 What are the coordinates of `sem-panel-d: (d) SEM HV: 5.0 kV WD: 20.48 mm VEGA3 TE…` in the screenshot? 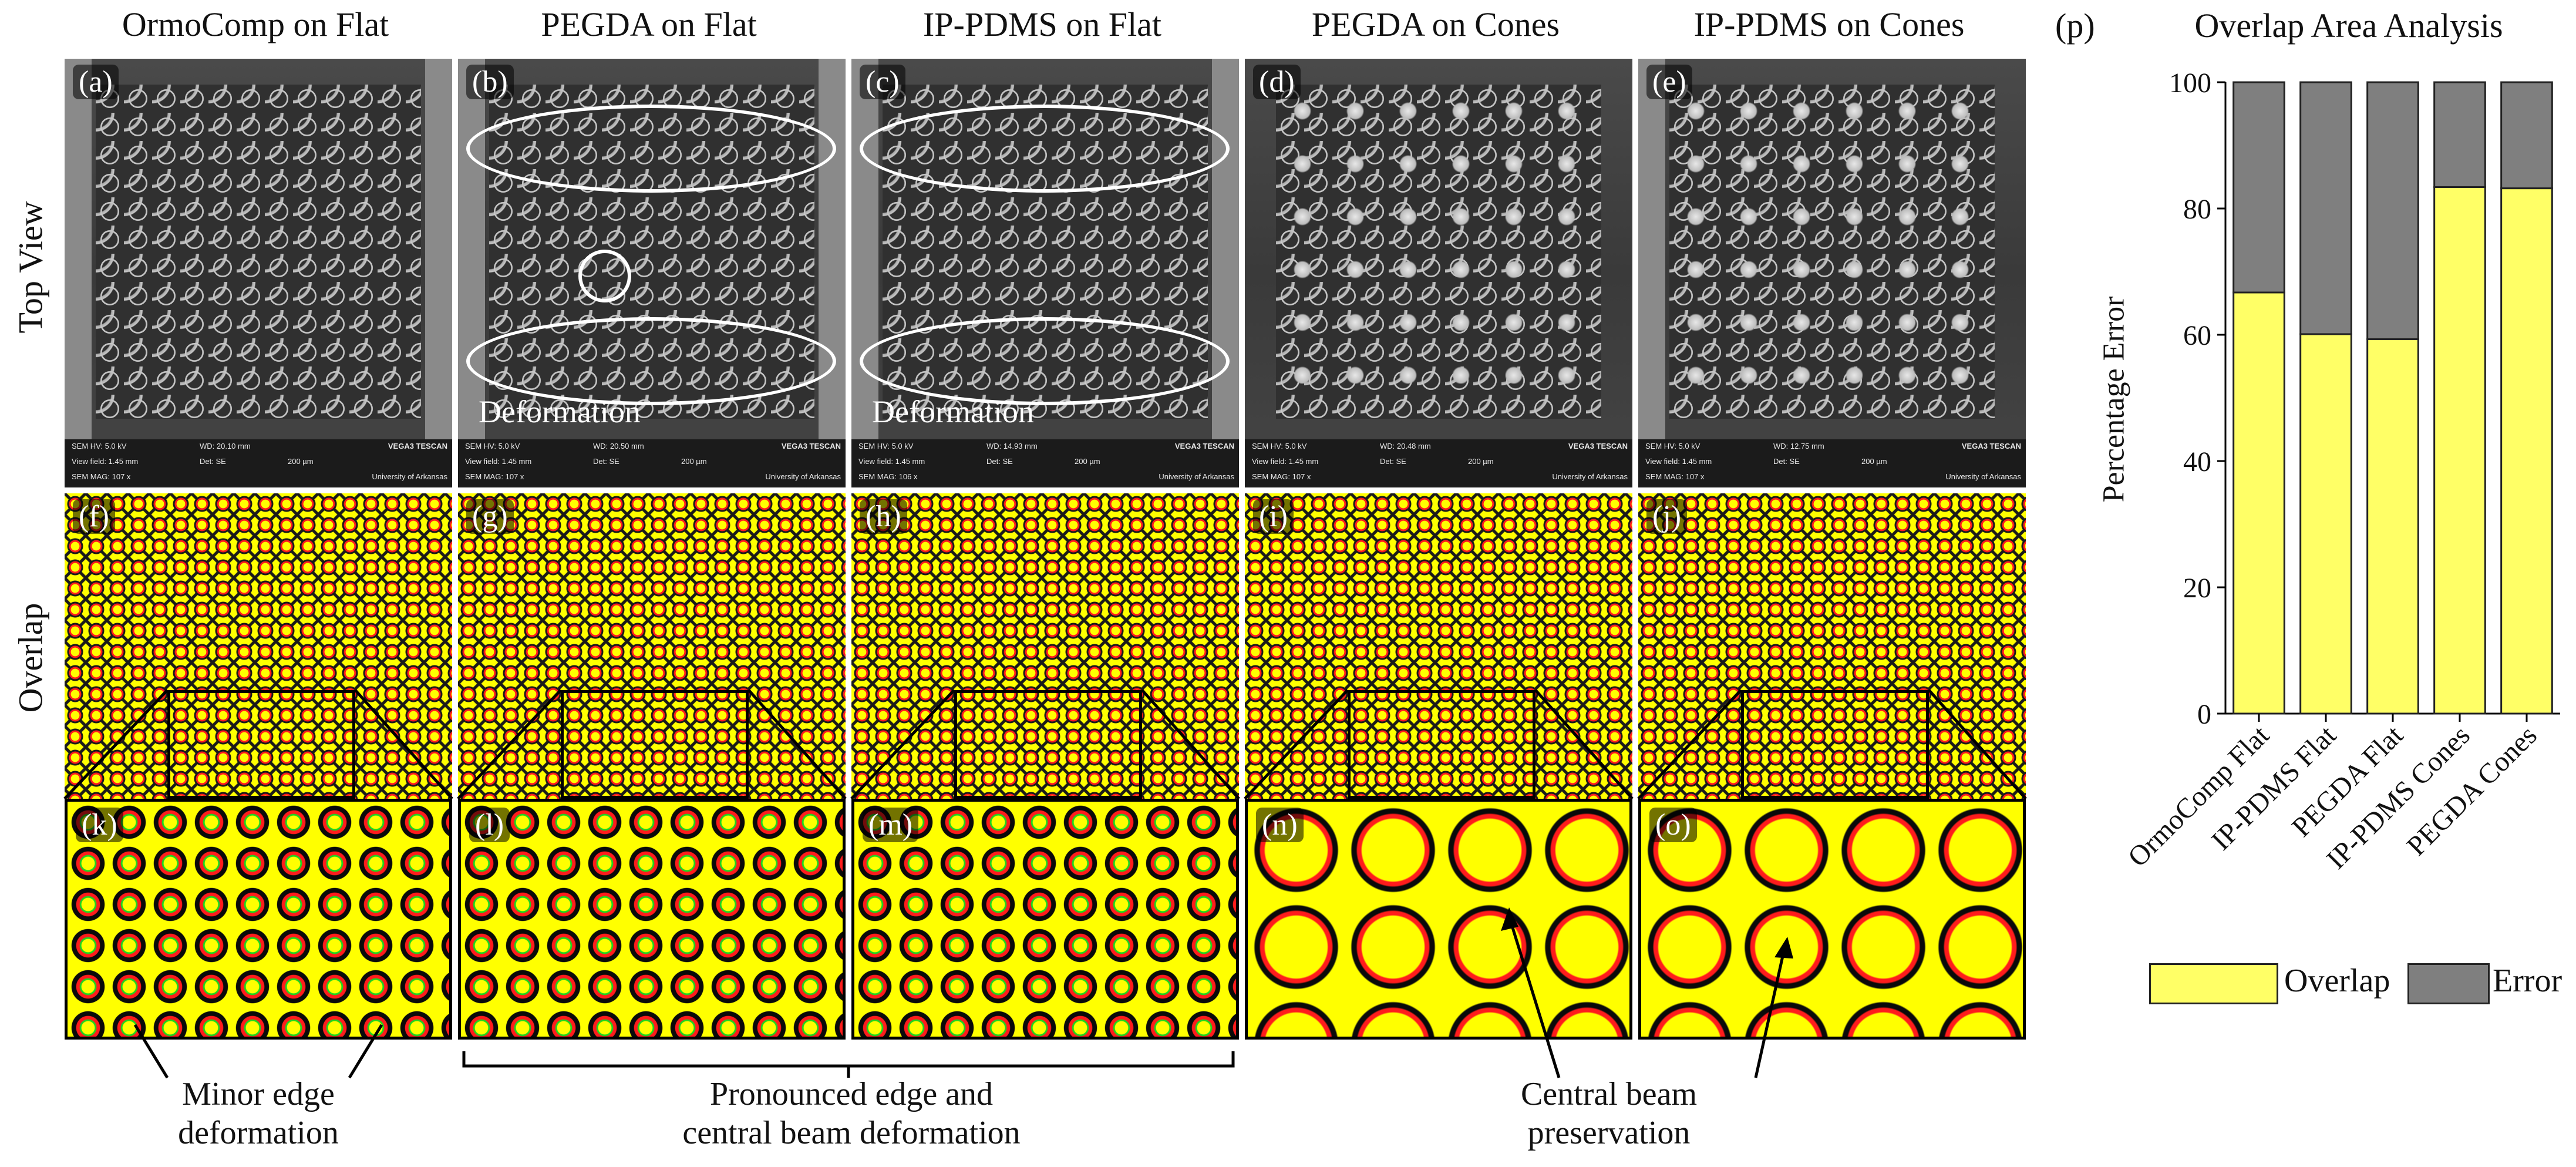 It's located at (1438, 273).